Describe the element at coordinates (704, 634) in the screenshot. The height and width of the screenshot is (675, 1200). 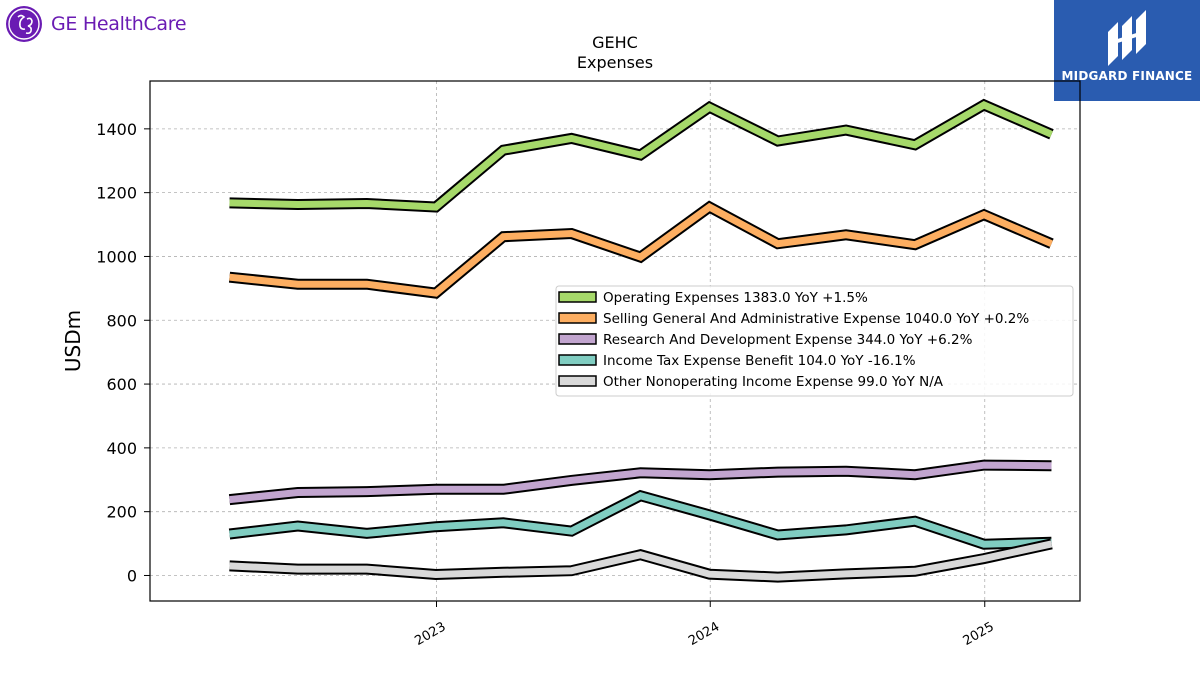
I see `x-tick-label: 2024` at that location.